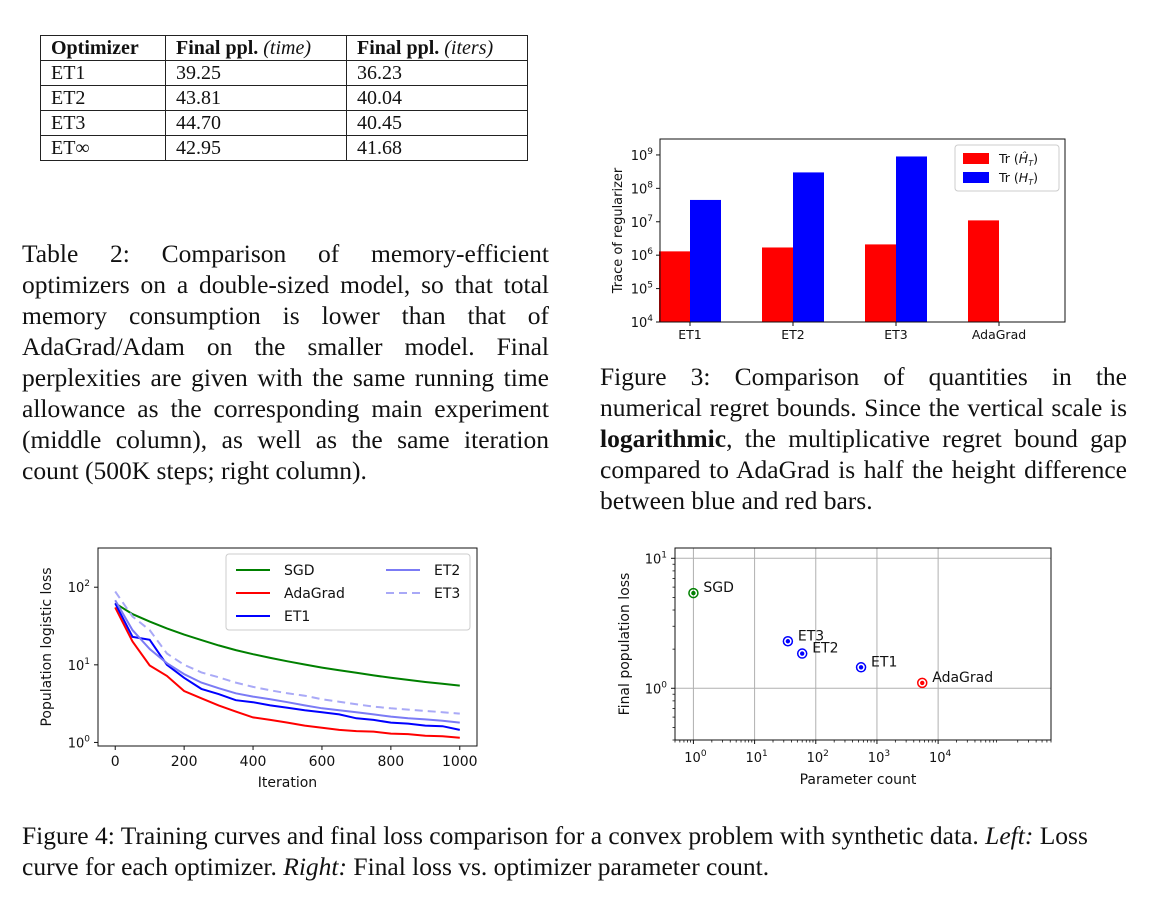  What do you see at coordinates (642, 155) in the screenshot?
I see `y-tick-label: 10⁹` at bounding box center [642, 155].